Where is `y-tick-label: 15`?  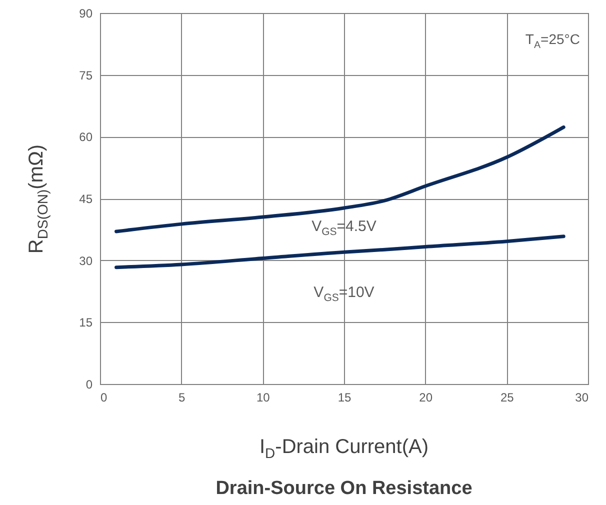 y-tick-label: 15 is located at coordinates (86, 323).